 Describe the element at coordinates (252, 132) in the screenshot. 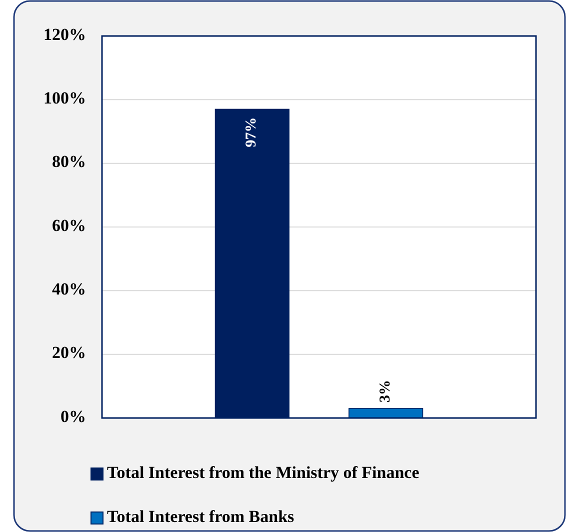

I see `data-label: 97%` at that location.